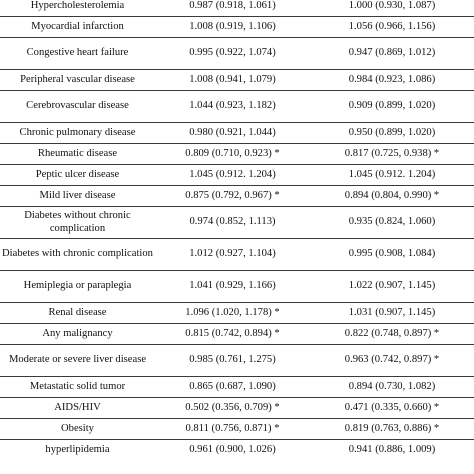 This screenshot has width=474, height=474. I want to click on estimate-cell-1: 1.044 (0.923, 1.182), so click(232, 106).